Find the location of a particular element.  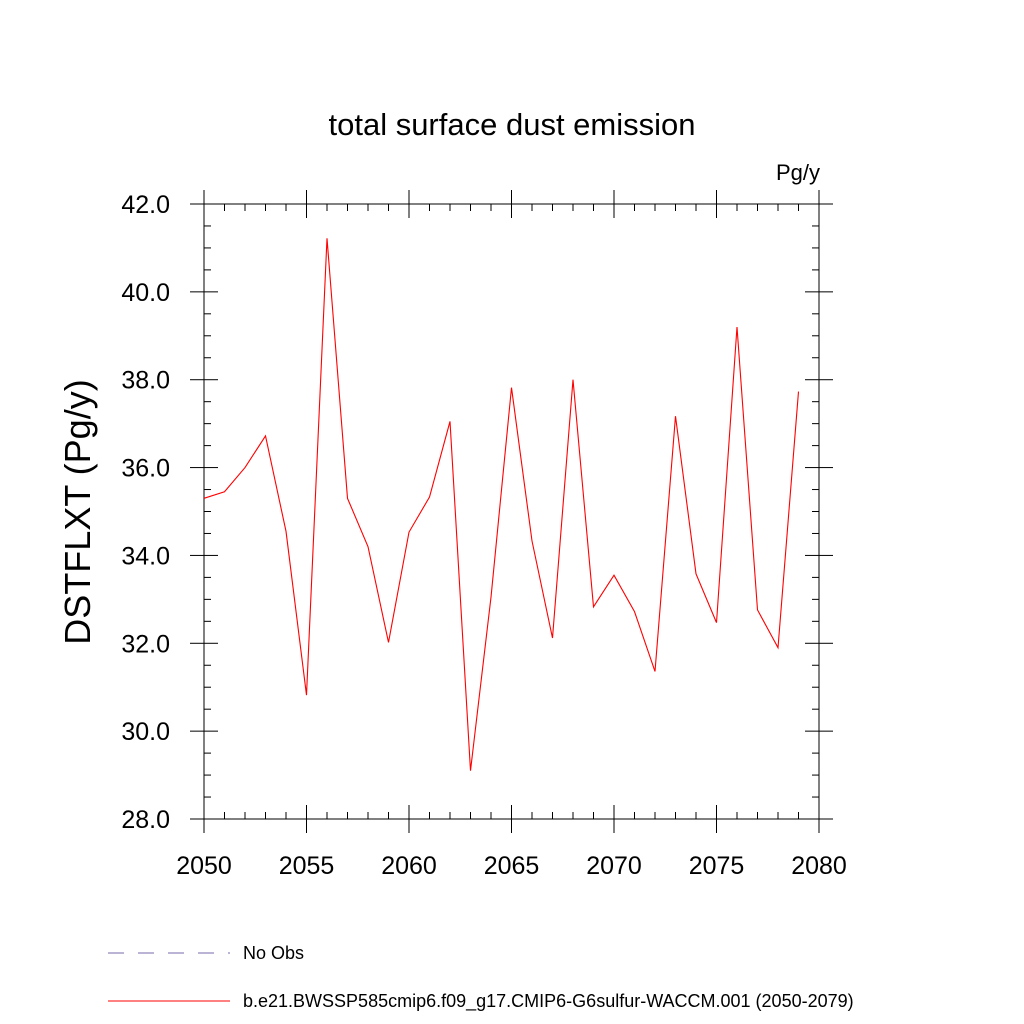

y-tick-label: 40.0 is located at coordinates (145, 293).